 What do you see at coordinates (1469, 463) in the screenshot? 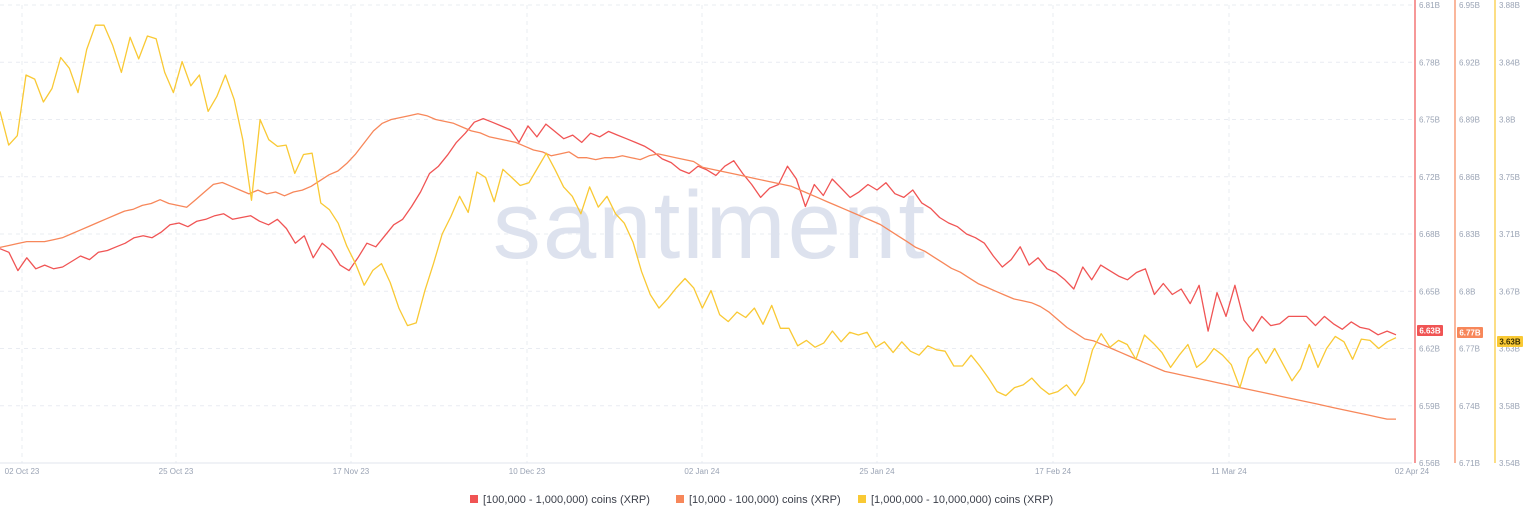
I see `y-tick-label: 6.71B` at bounding box center [1469, 463].